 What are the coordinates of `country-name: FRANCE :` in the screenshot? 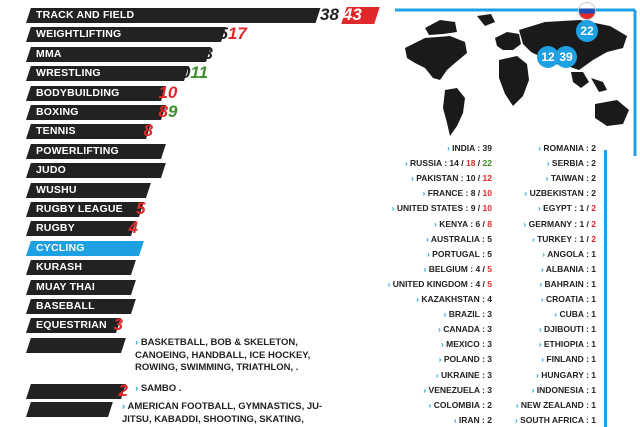 It's located at (449, 193).